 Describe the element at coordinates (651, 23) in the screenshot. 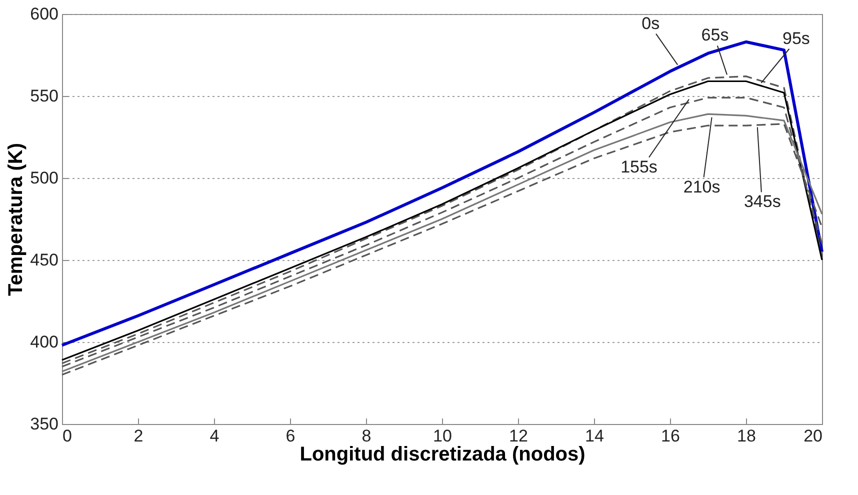

I see `annotation: 0s` at that location.